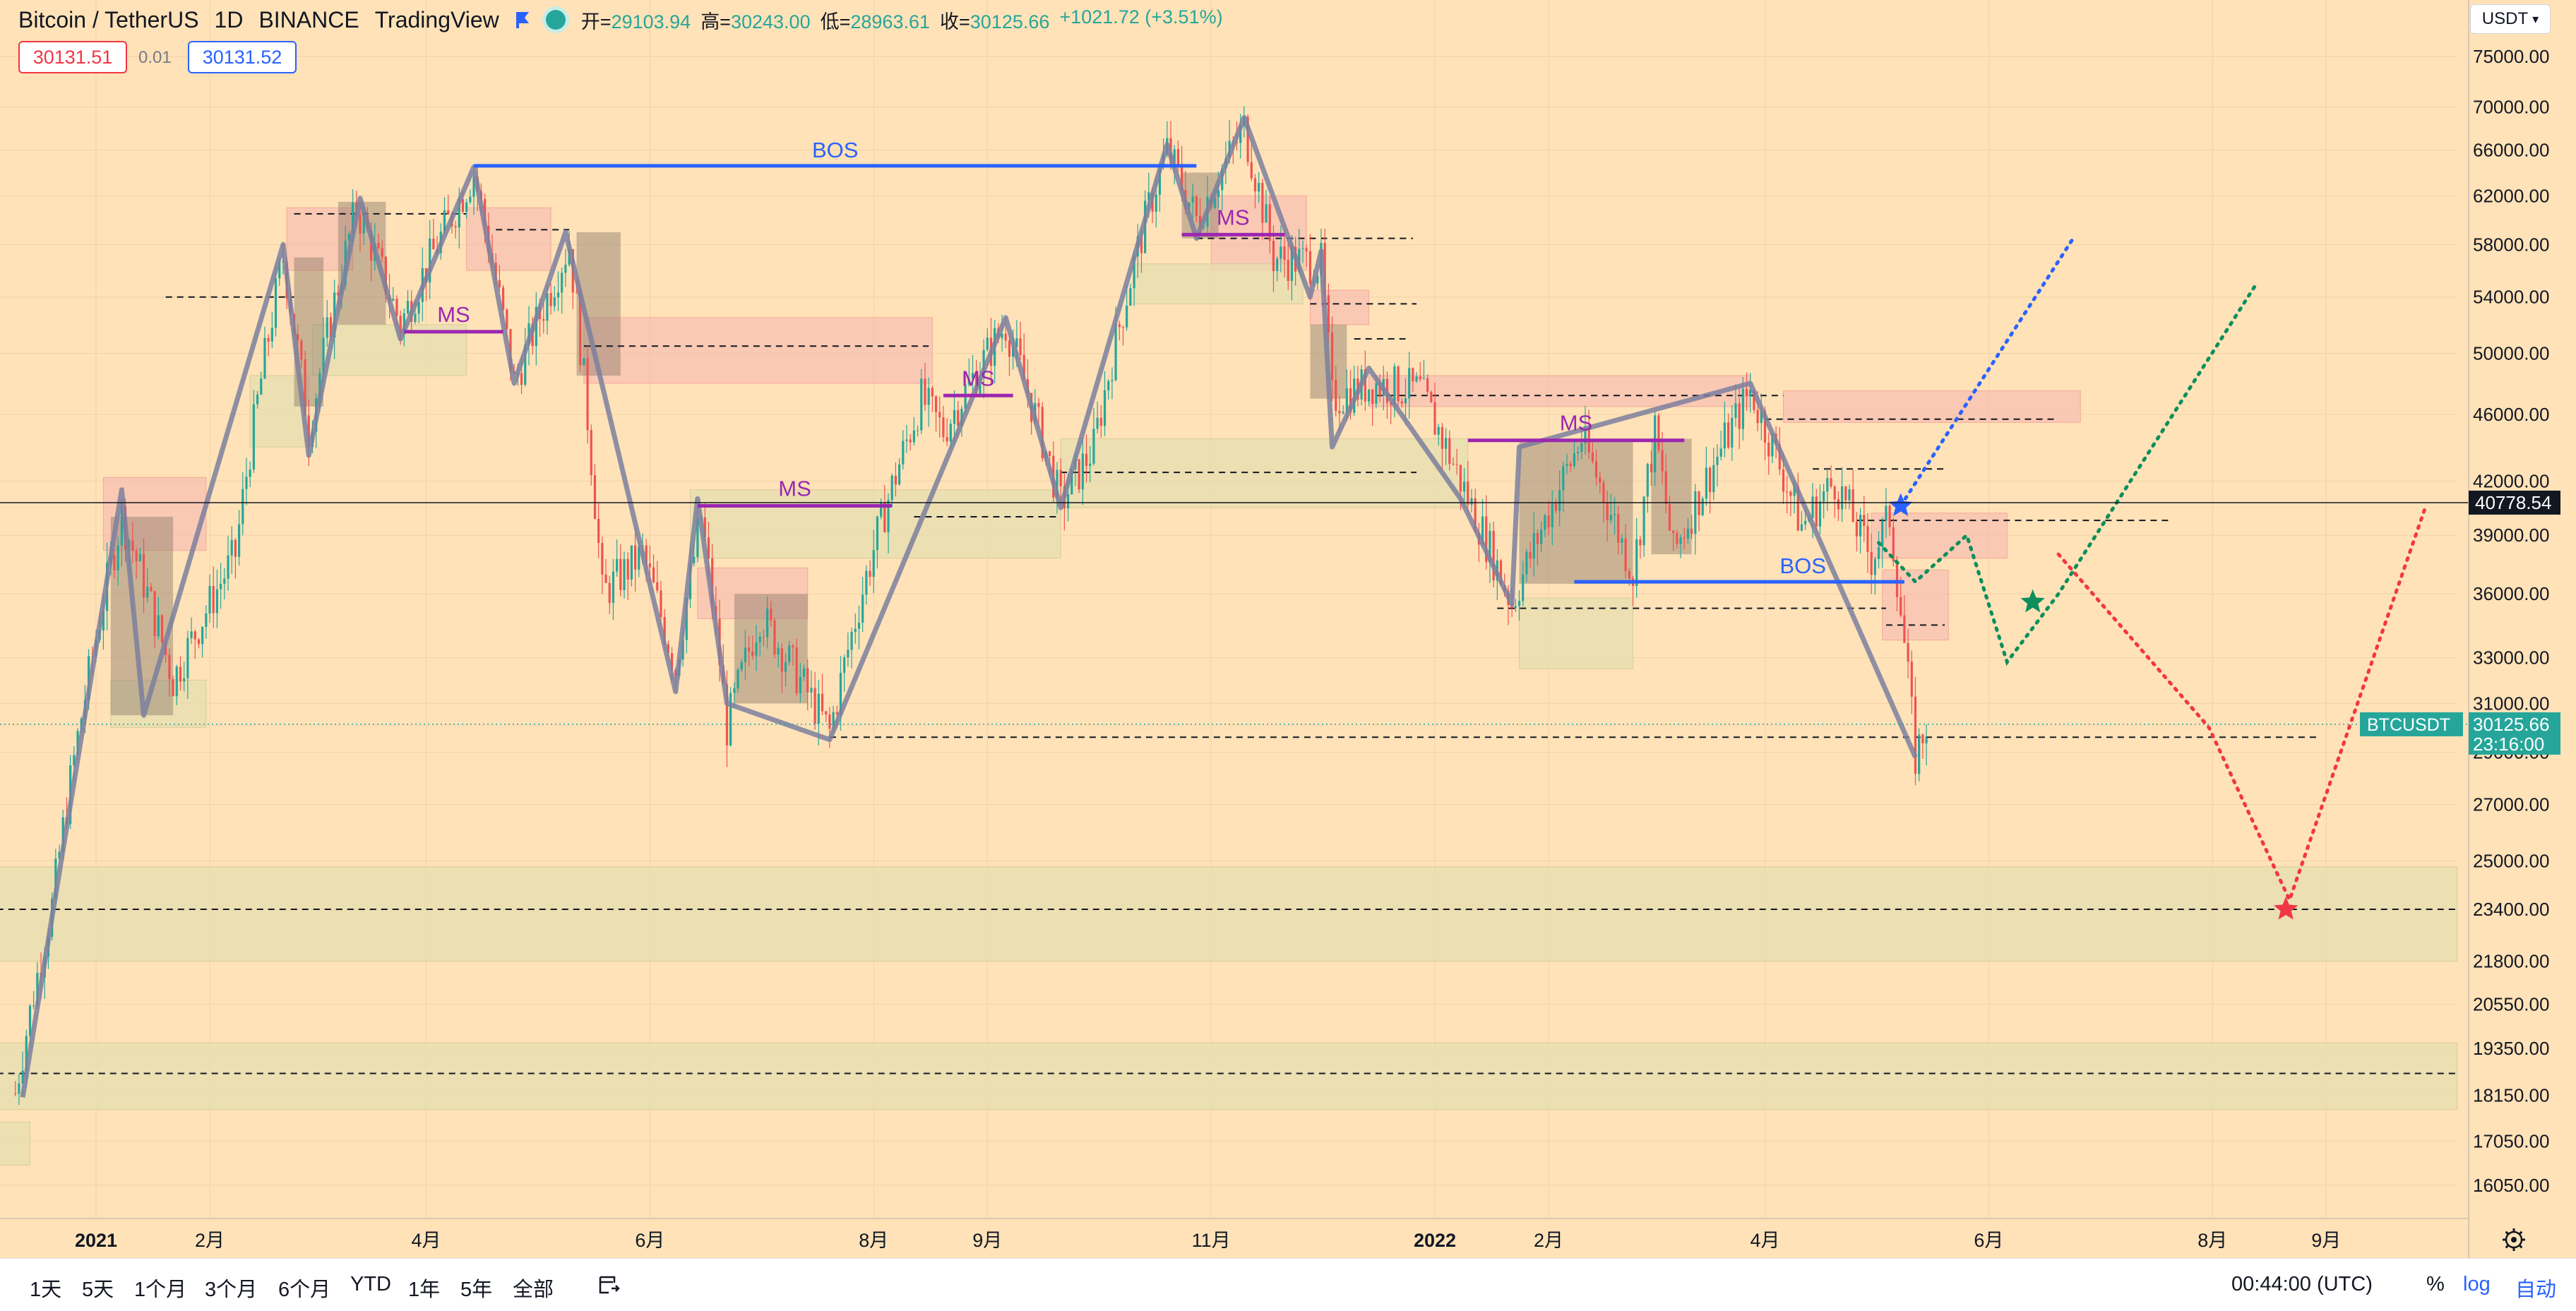 Image resolution: width=2576 pixels, height=1311 pixels. Describe the element at coordinates (2302, 1284) in the screenshot. I see `utc-clock: 00:44:00 (UTC)` at that location.